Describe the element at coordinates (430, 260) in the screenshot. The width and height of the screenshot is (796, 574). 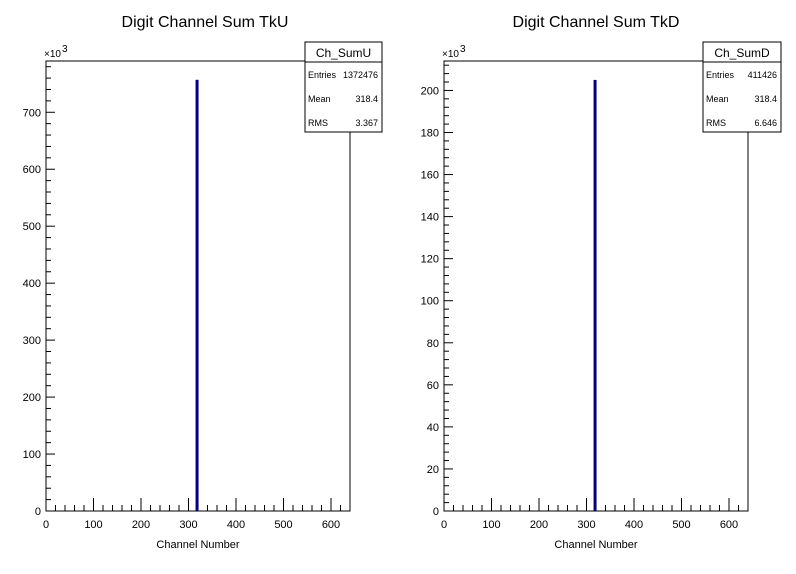
I see `y-tick-label: 120` at that location.